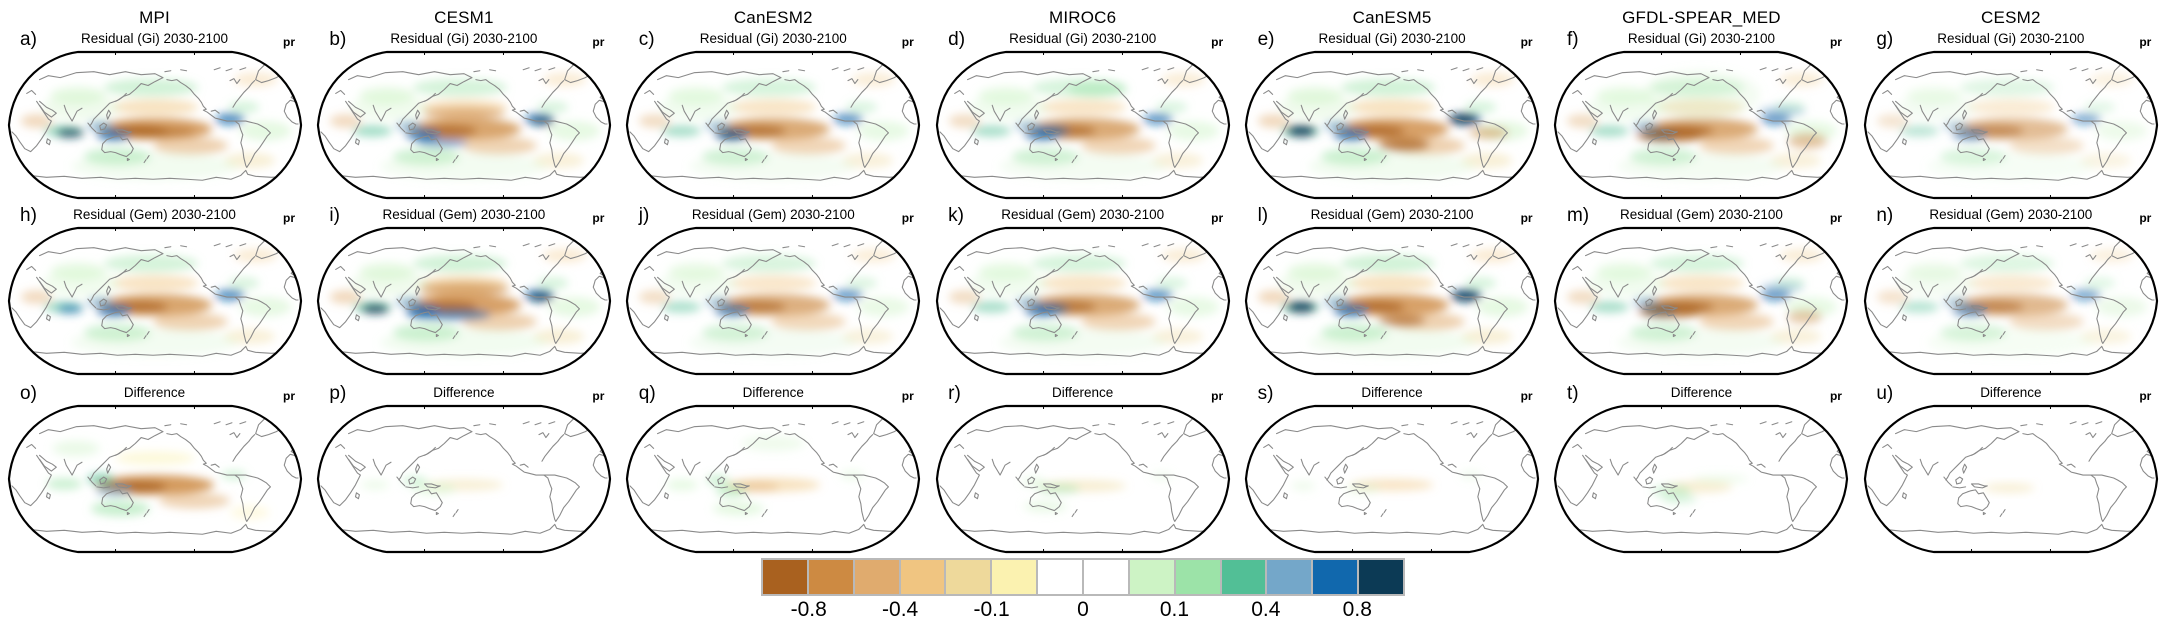  What do you see at coordinates (647, 393) in the screenshot?
I see `panel-letter: q)` at bounding box center [647, 393].